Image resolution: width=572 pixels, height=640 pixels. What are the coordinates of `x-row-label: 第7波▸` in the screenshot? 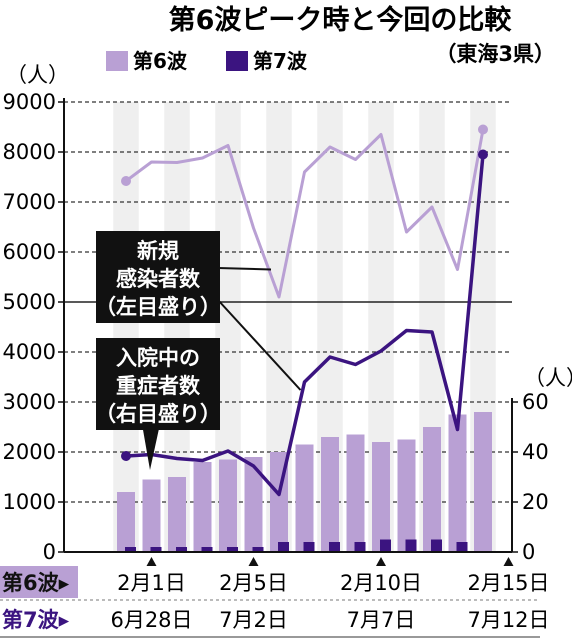 It's located at (36, 620).